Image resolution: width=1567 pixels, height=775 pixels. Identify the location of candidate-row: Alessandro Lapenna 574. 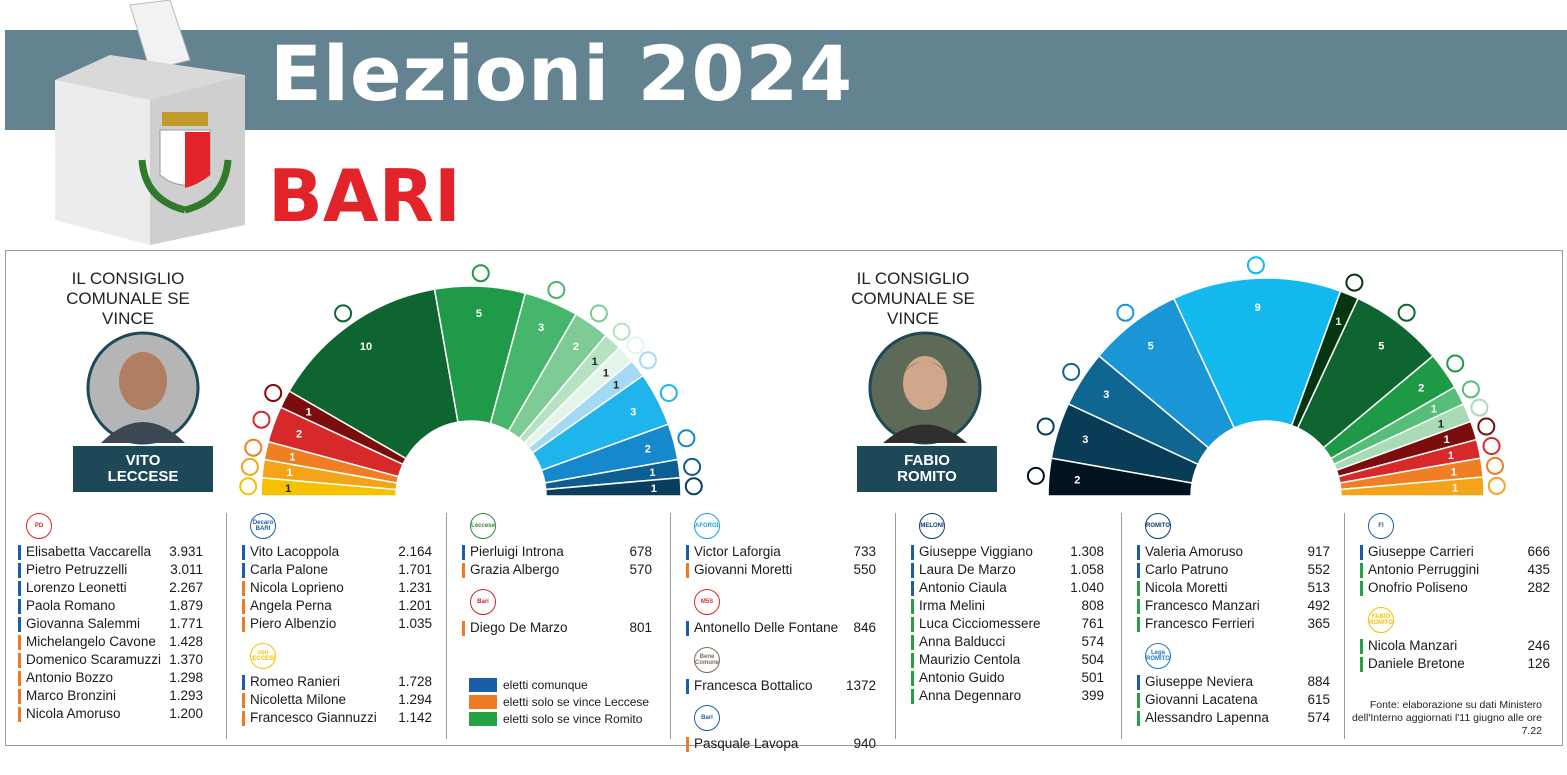
(1233, 718).